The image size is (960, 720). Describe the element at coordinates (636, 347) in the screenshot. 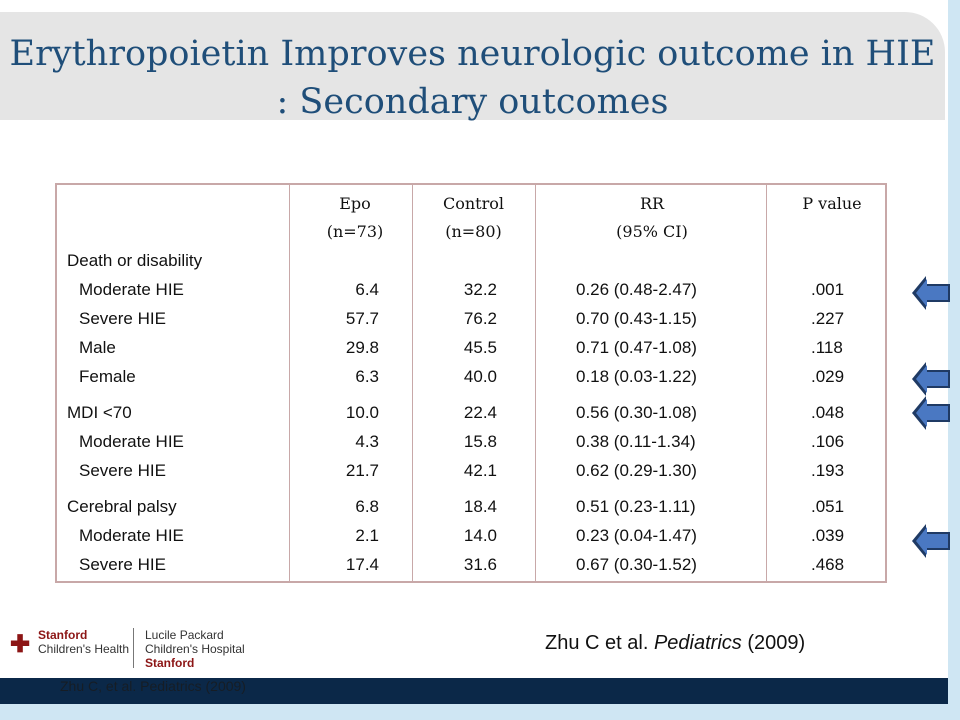

I see `cell-rr: 0.71 (0.47-1.08)` at that location.